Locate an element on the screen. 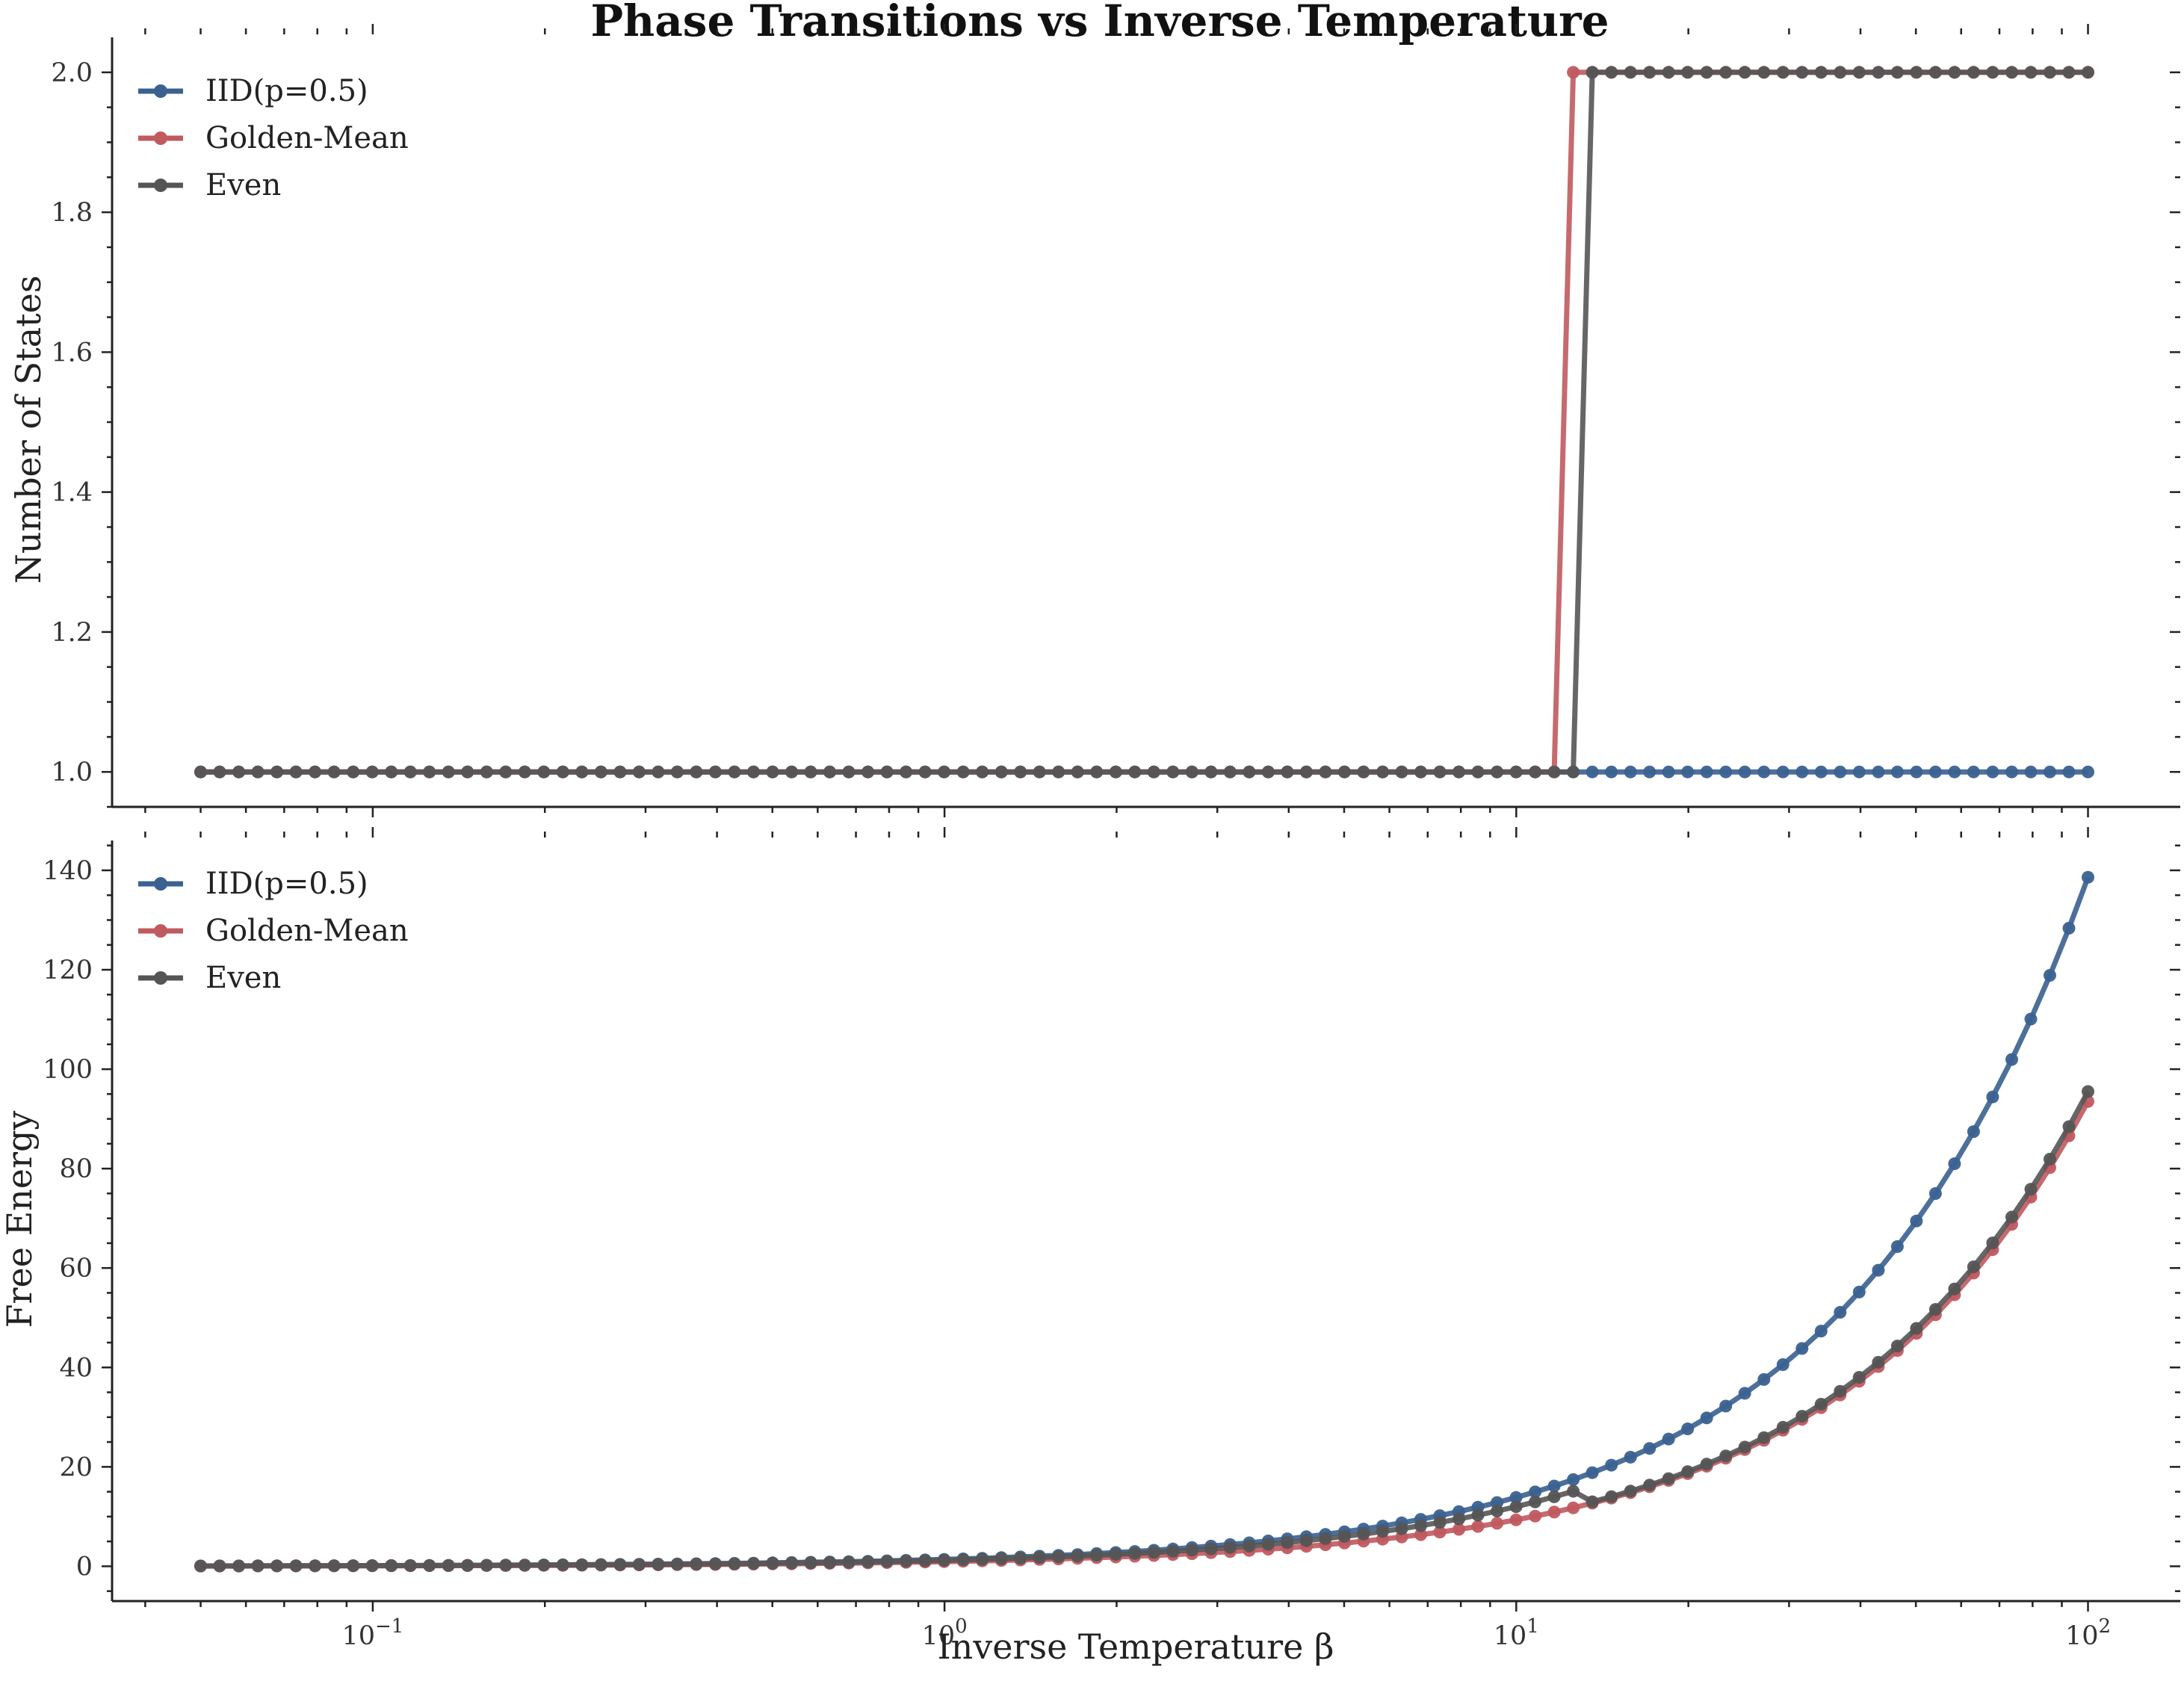 This screenshot has width=2184, height=1687. x-tick-label: 101 is located at coordinates (1516, 1633).